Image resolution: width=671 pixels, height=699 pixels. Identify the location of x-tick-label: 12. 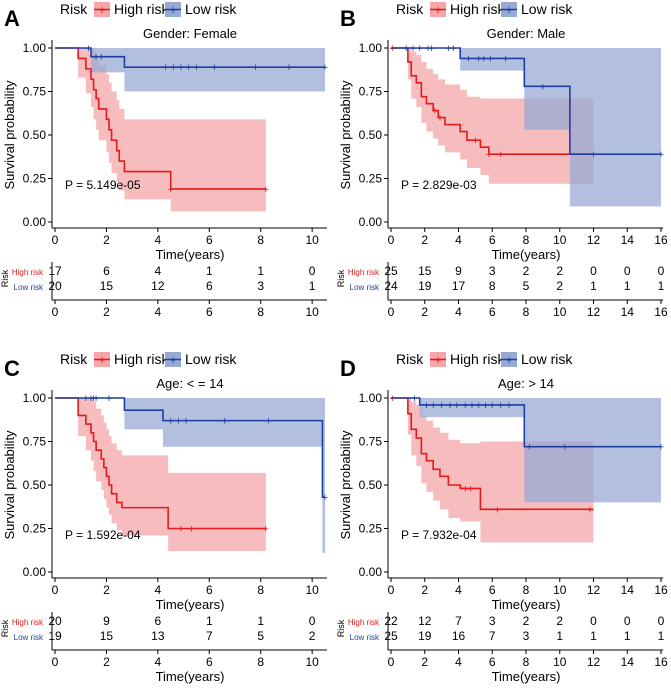
(594, 240).